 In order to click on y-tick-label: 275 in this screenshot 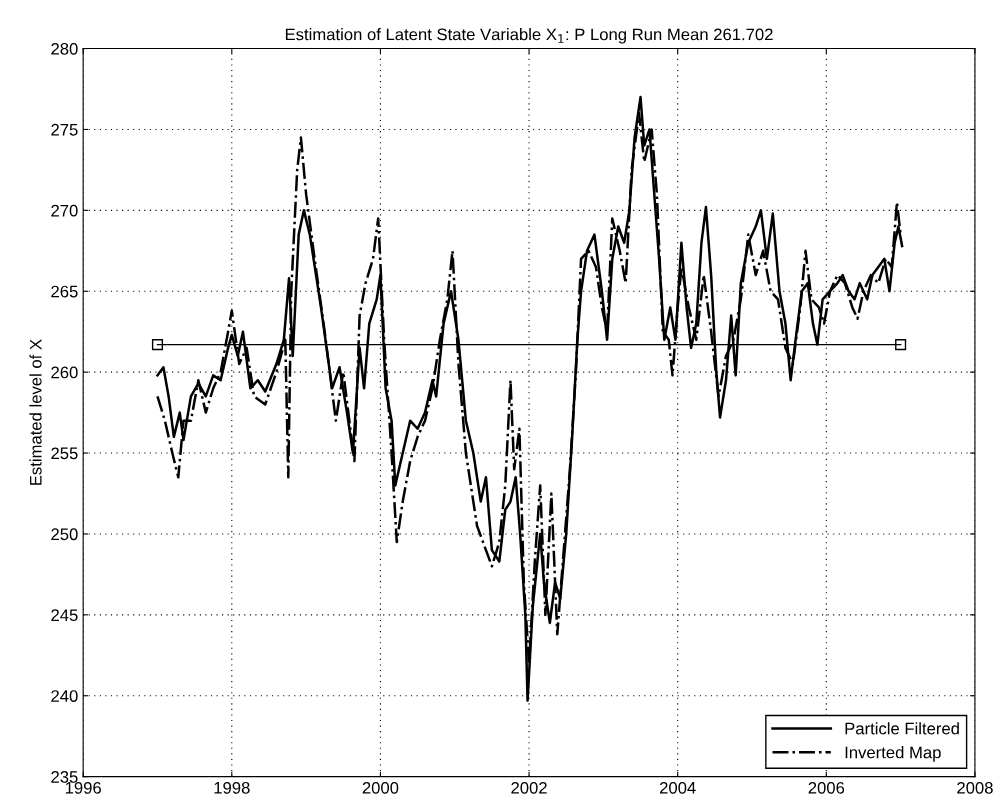, I will do `click(64, 129)`.